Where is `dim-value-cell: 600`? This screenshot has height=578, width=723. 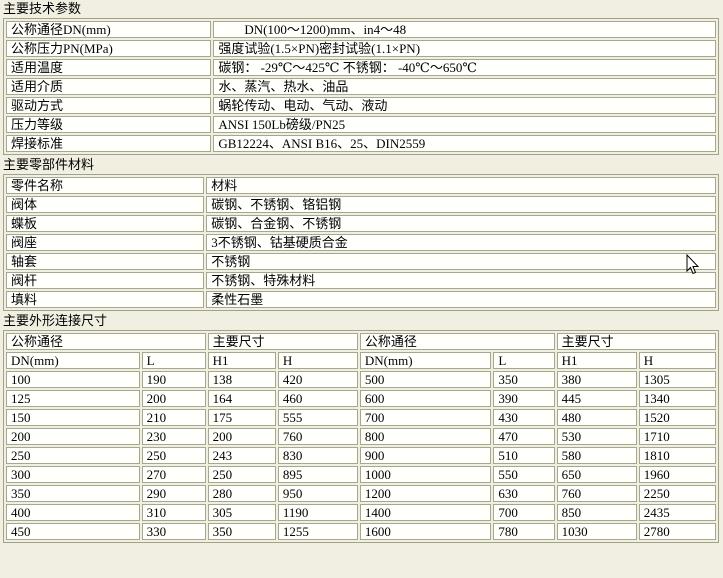 dim-value-cell: 600 is located at coordinates (425, 398).